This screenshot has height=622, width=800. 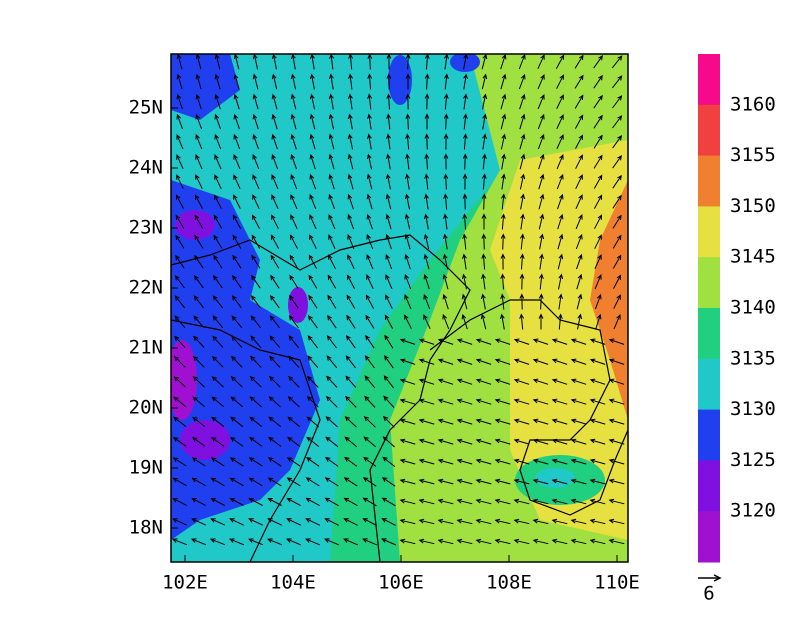 What do you see at coordinates (205, 440) in the screenshot?
I see `field-purple` at bounding box center [205, 440].